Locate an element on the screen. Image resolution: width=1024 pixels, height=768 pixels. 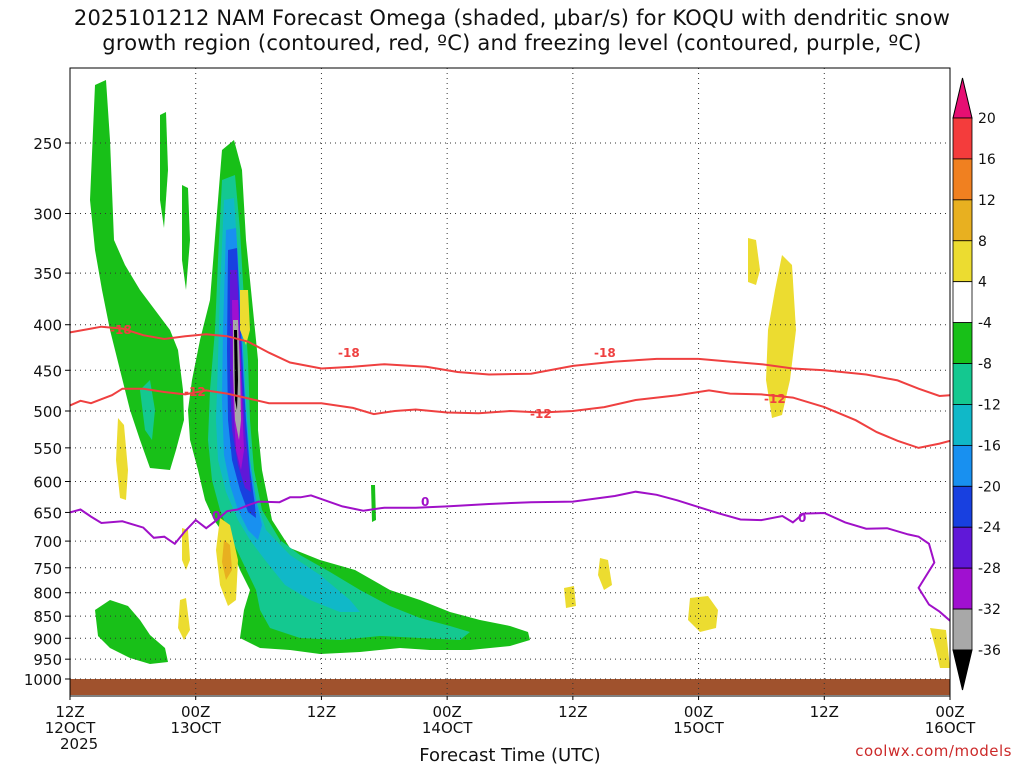
colorbar-label-6: -8 is located at coordinates (985, 365).